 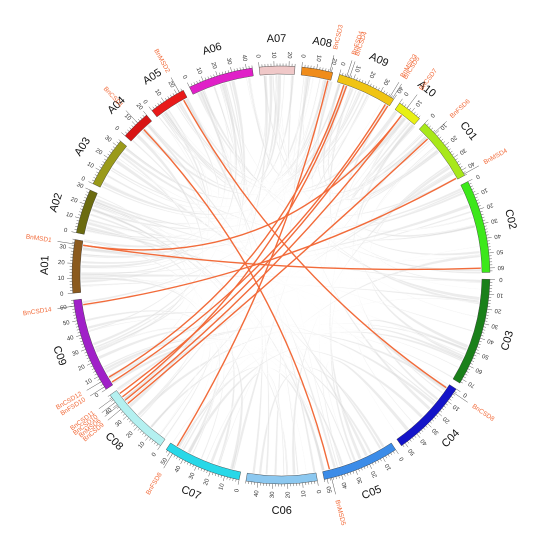 I want to click on chromosome-label-c02: C02, so click(x=510, y=219).